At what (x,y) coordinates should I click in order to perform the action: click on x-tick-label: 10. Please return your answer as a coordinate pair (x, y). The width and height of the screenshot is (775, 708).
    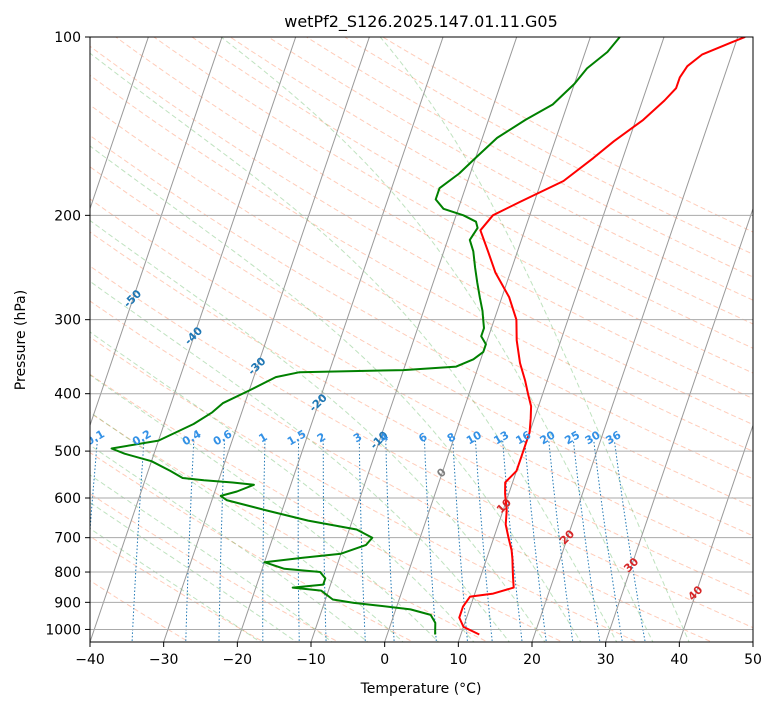
    Looking at the image, I should click on (458, 660).